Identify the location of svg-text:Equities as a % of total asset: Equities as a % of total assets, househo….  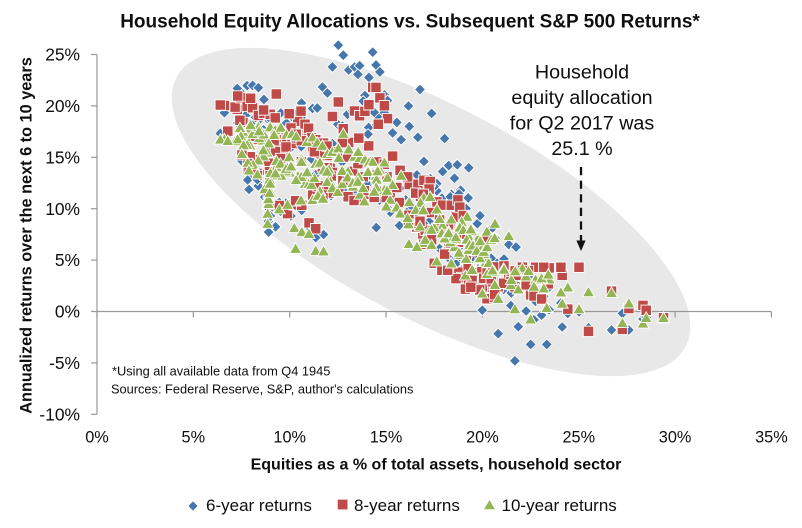
(436, 465).